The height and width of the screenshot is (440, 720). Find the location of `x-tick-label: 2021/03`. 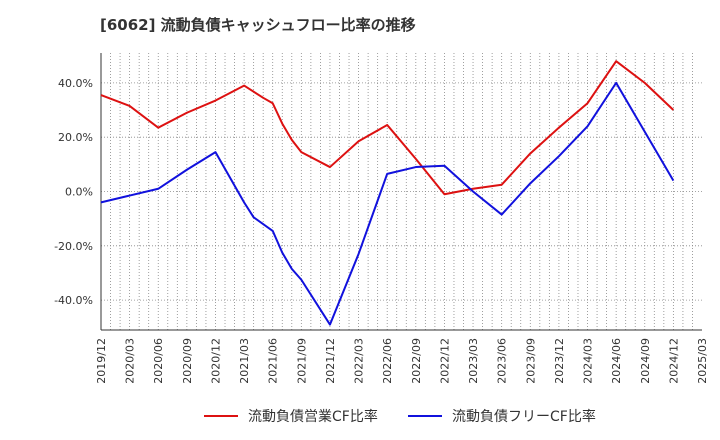

x-tick-label: 2021/03 is located at coordinates (244, 361).